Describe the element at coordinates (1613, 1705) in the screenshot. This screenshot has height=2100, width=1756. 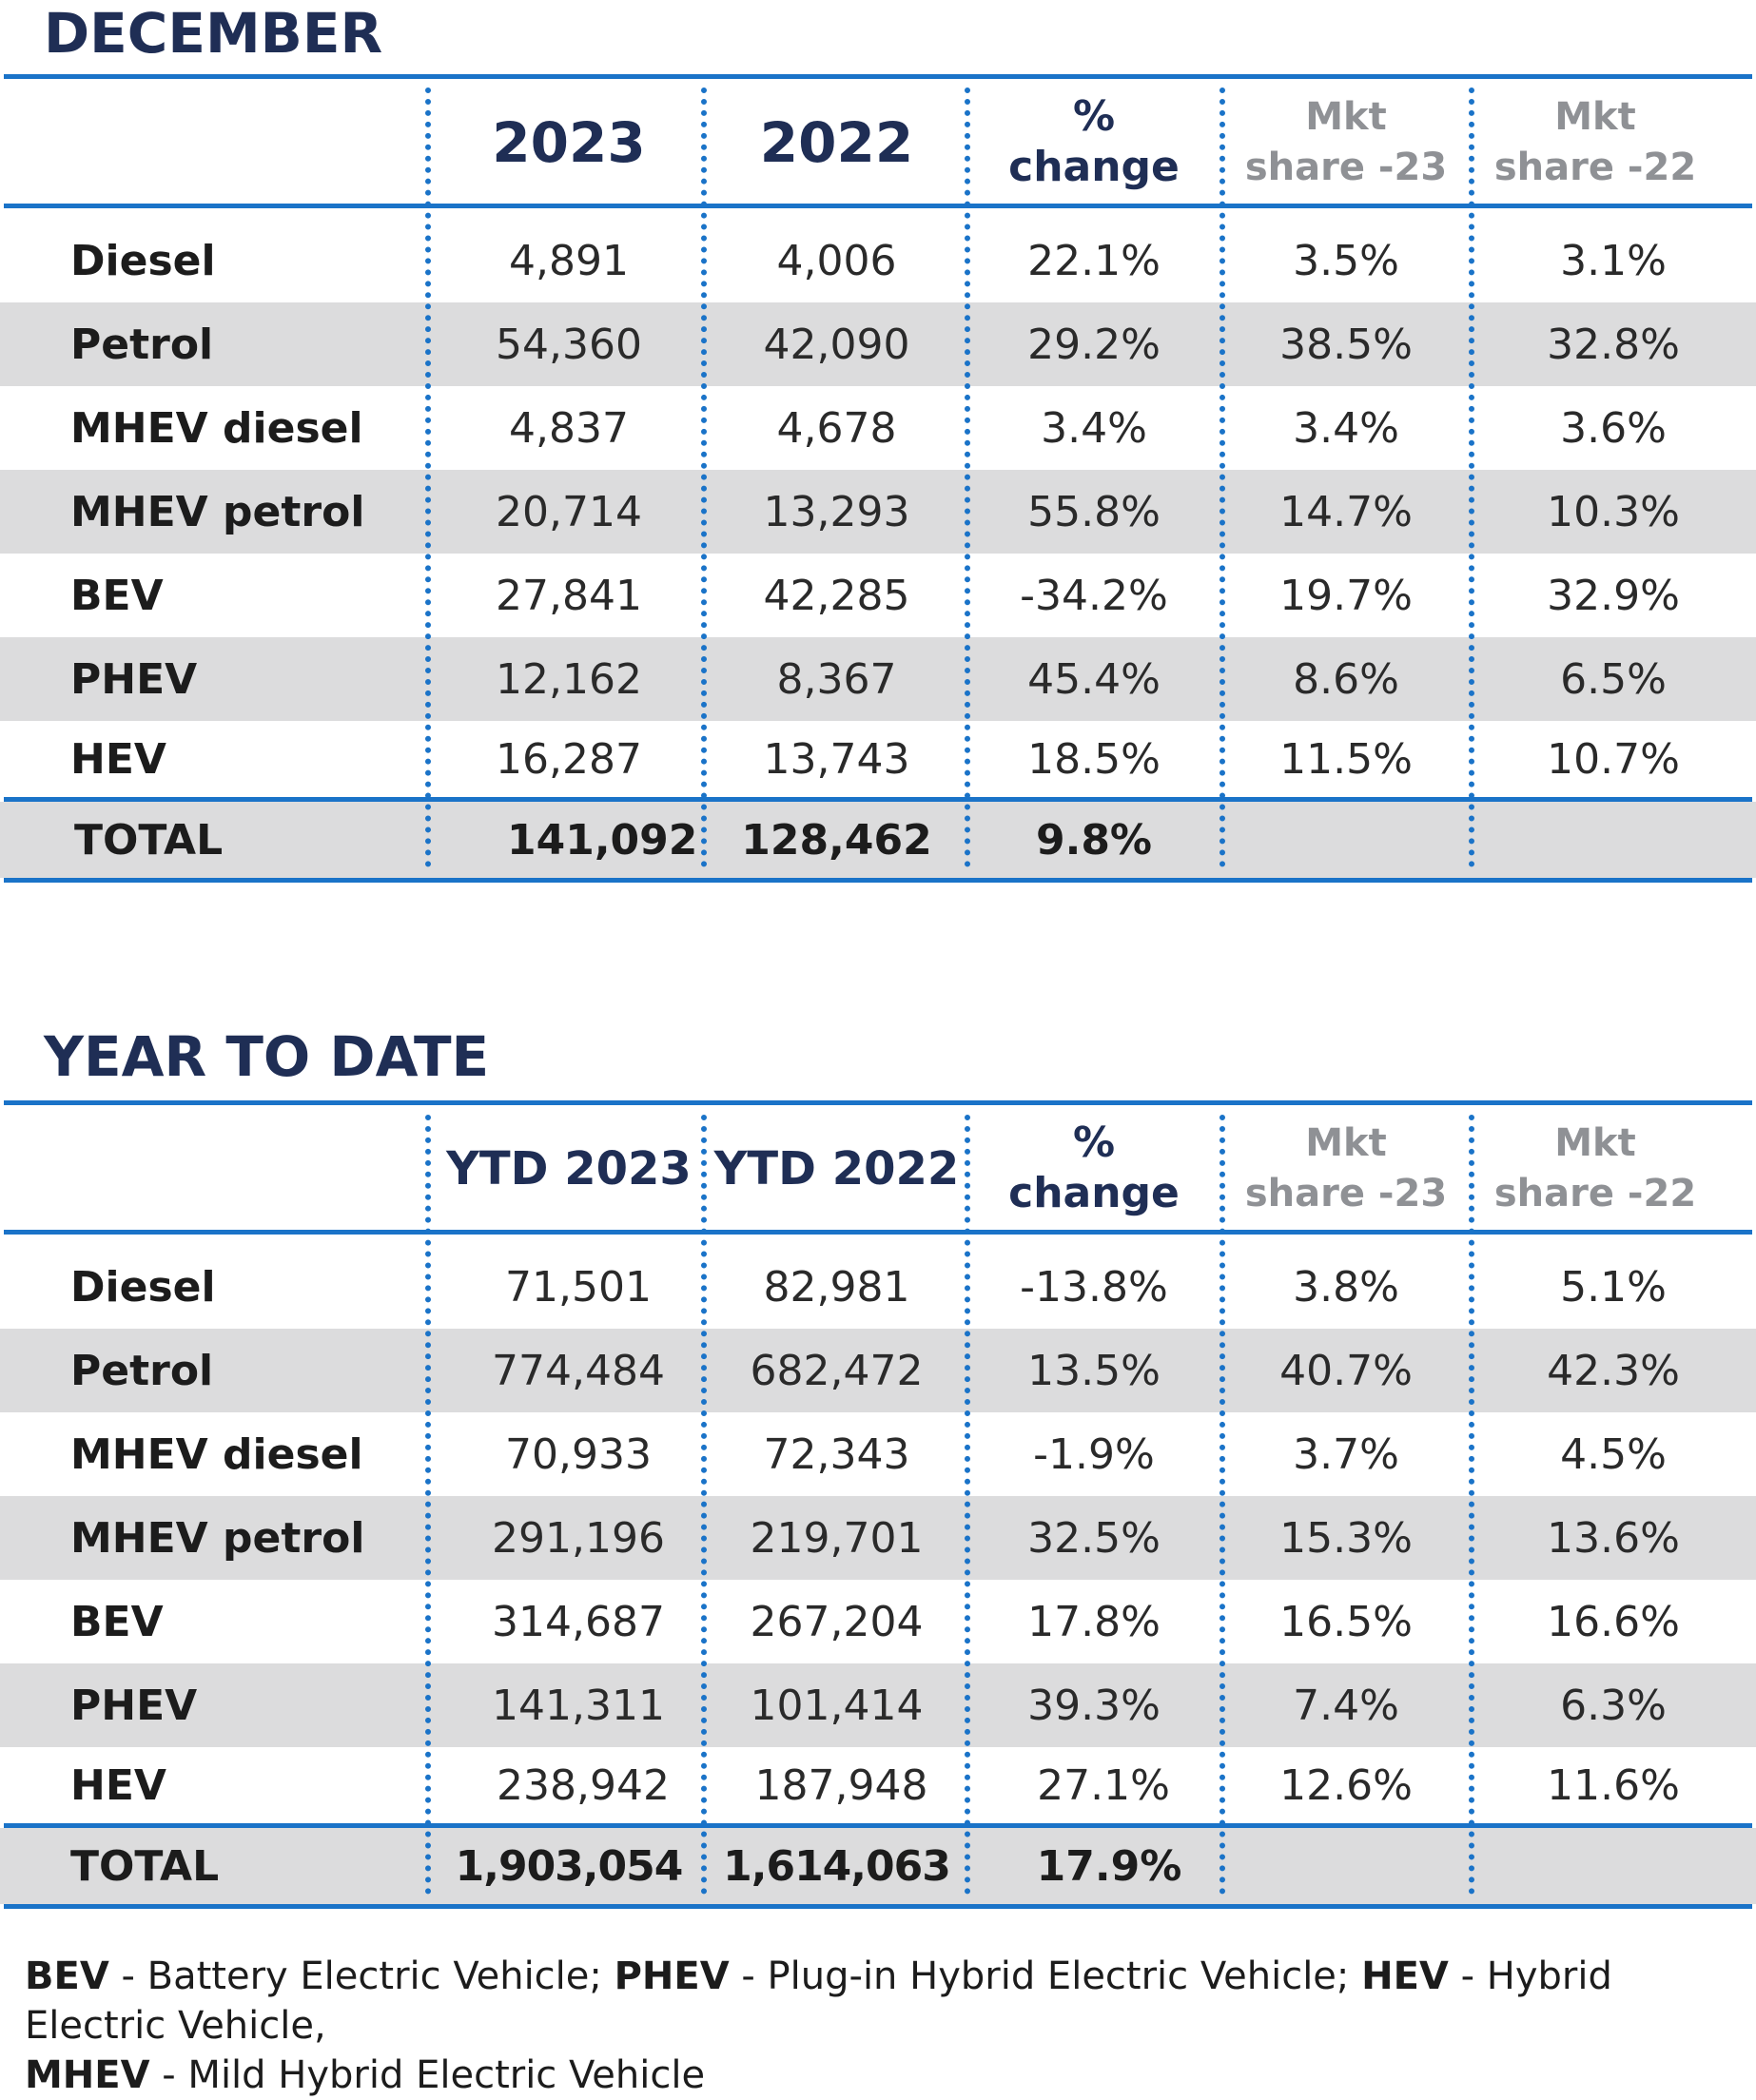
I see `cell-mkt-22: 6.3%` at that location.